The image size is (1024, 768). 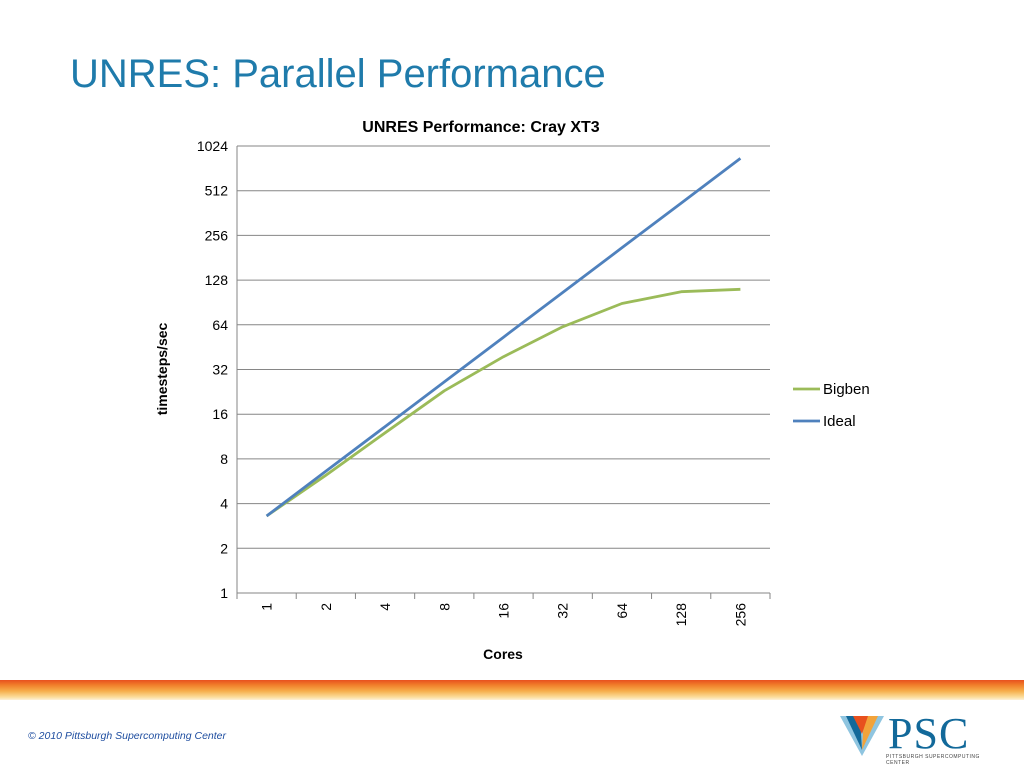 I want to click on psc-logo: PSC PITTSBURGH SUPERCOMPUTING CENTER, so click(x=918, y=737).